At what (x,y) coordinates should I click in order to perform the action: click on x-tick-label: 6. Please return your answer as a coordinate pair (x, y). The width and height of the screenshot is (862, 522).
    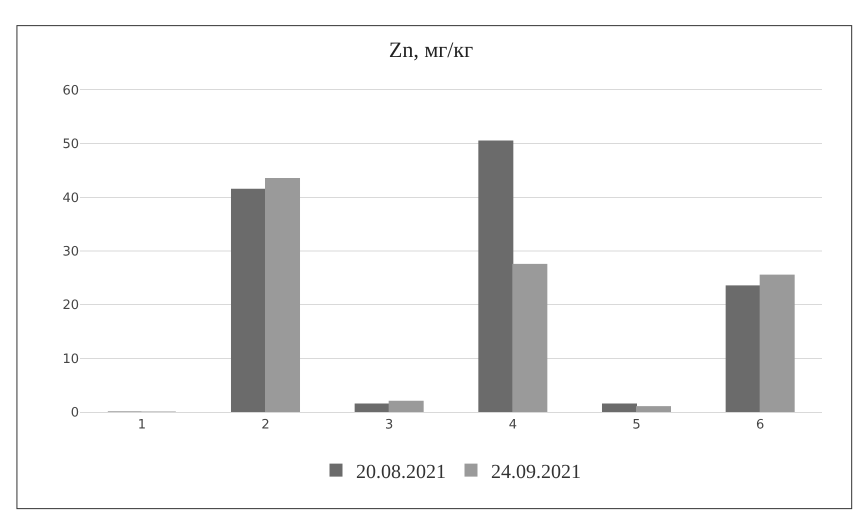
    Looking at the image, I should click on (760, 425).